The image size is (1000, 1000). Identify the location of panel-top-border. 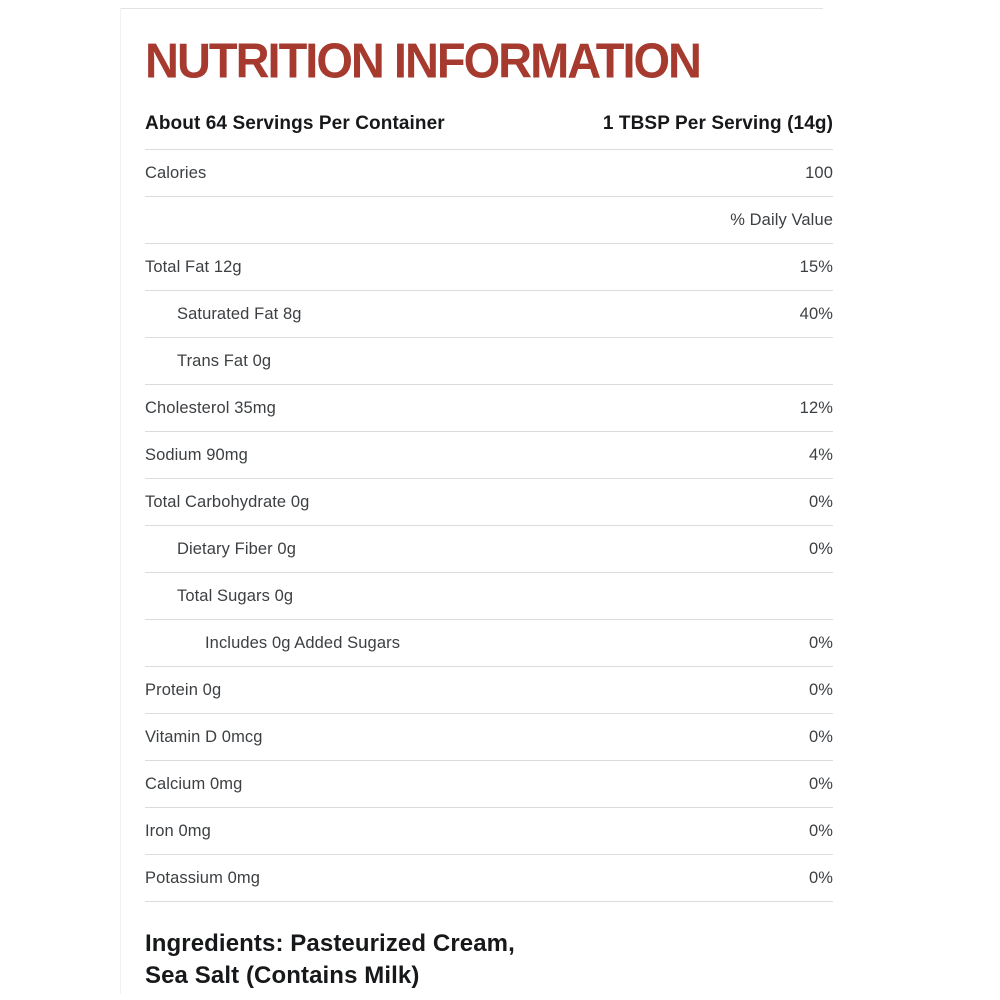
(471, 8).